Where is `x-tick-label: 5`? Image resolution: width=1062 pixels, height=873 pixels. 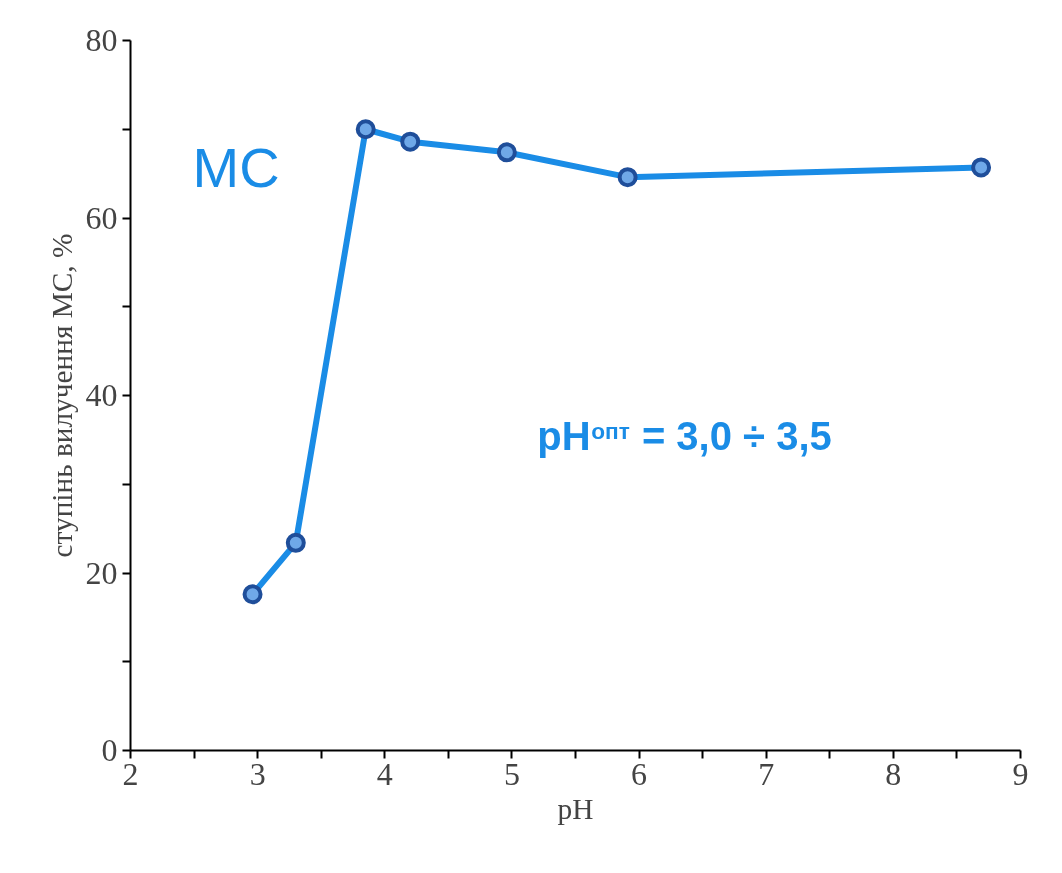
x-tick-label: 5 is located at coordinates (511, 773).